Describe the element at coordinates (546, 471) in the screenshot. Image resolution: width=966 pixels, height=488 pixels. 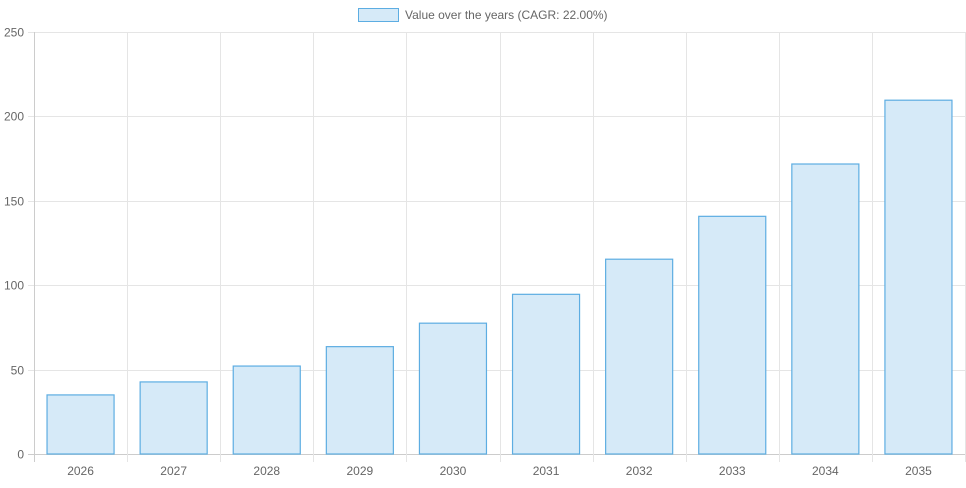
I see `x-tick-label: 2031` at that location.